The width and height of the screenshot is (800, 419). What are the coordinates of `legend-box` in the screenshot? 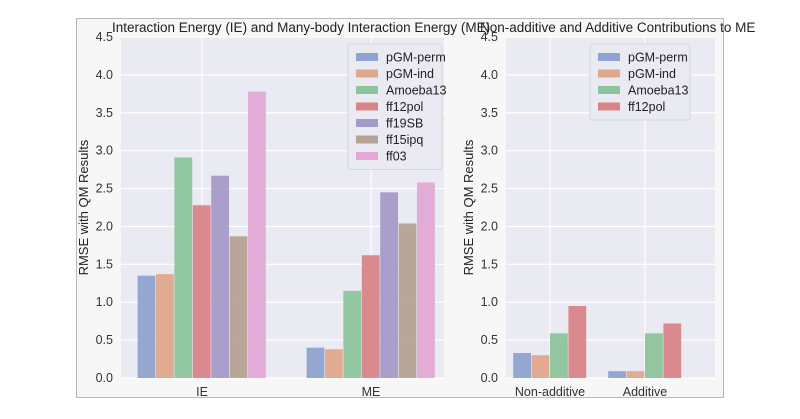 It's located at (640, 82).